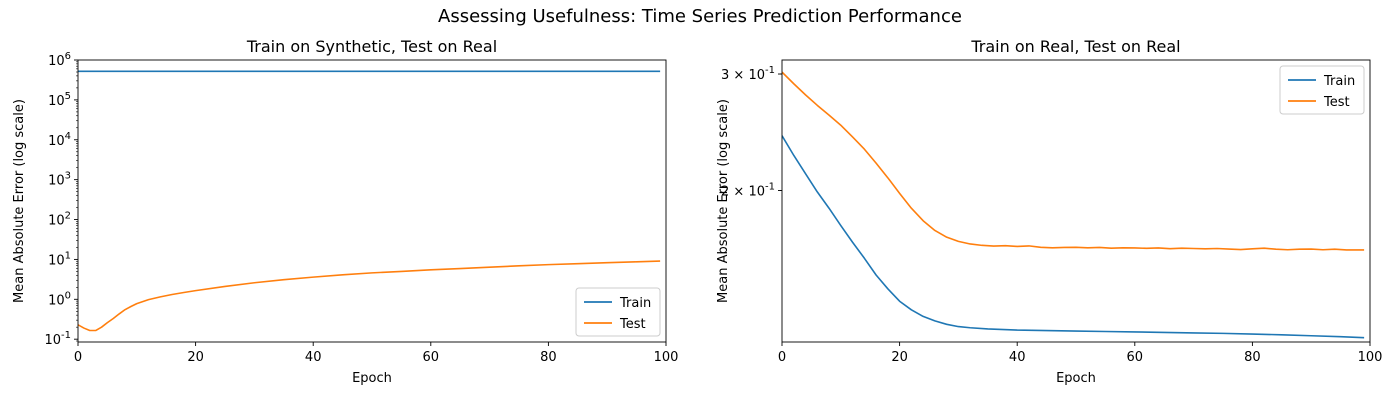  What do you see at coordinates (59, 60) in the screenshot?
I see `y-tick-label: 10⁶` at bounding box center [59, 60].